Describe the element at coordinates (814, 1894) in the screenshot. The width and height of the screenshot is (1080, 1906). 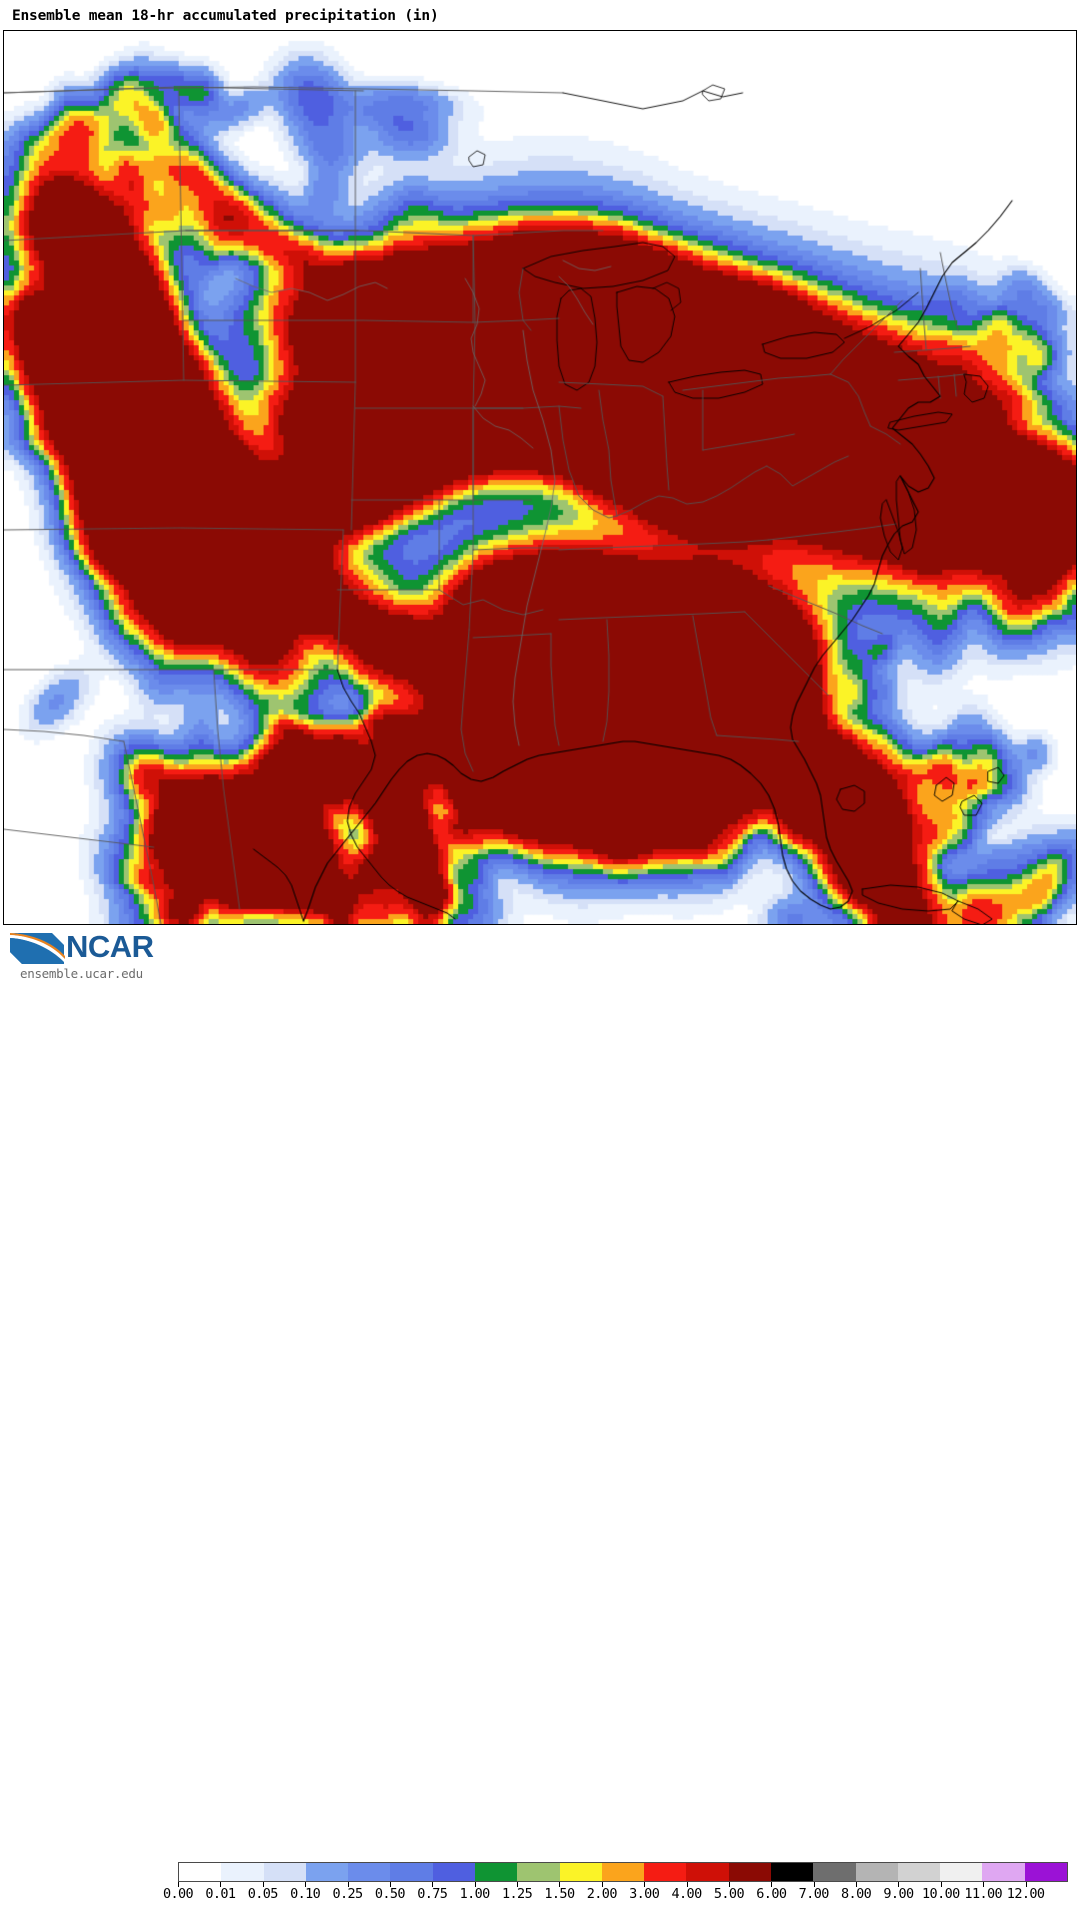
I see `colorbar-tick-label: 7.00` at that location.